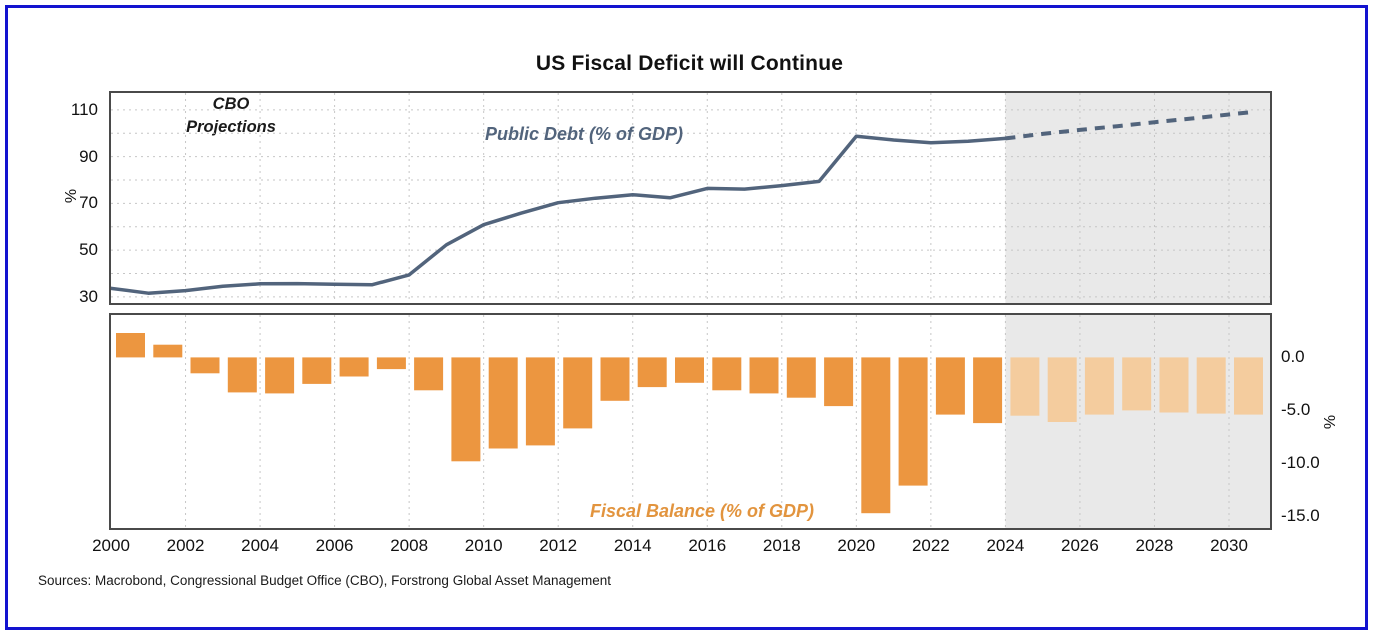 The width and height of the screenshot is (1379, 641). What do you see at coordinates (242, 375) in the screenshot?
I see `bar-2003` at bounding box center [242, 375].